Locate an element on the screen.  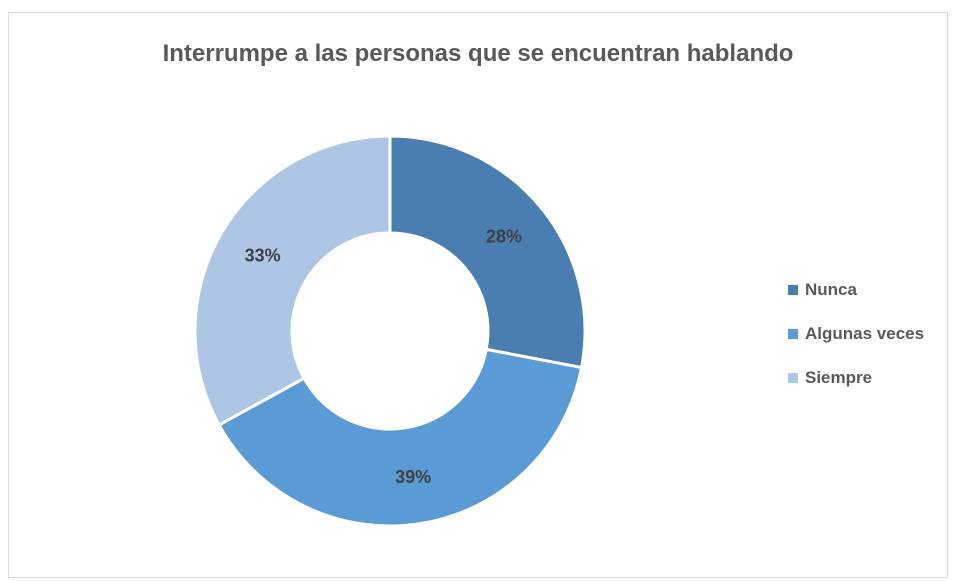
legend-swatch-nunca is located at coordinates (793, 290).